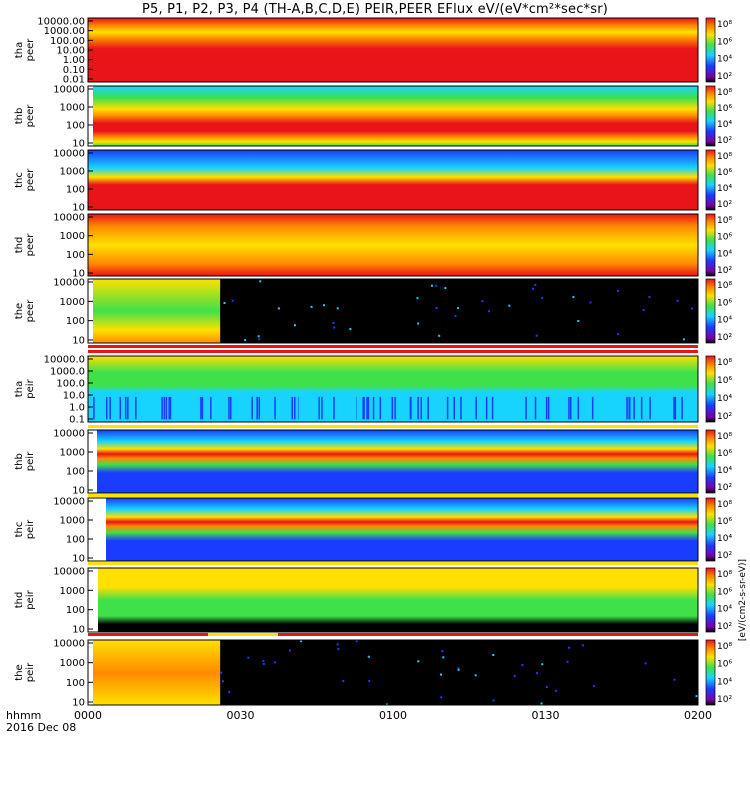 The width and height of the screenshot is (750, 800). I want to click on y-axis-label: thdpeir, so click(25, 599).